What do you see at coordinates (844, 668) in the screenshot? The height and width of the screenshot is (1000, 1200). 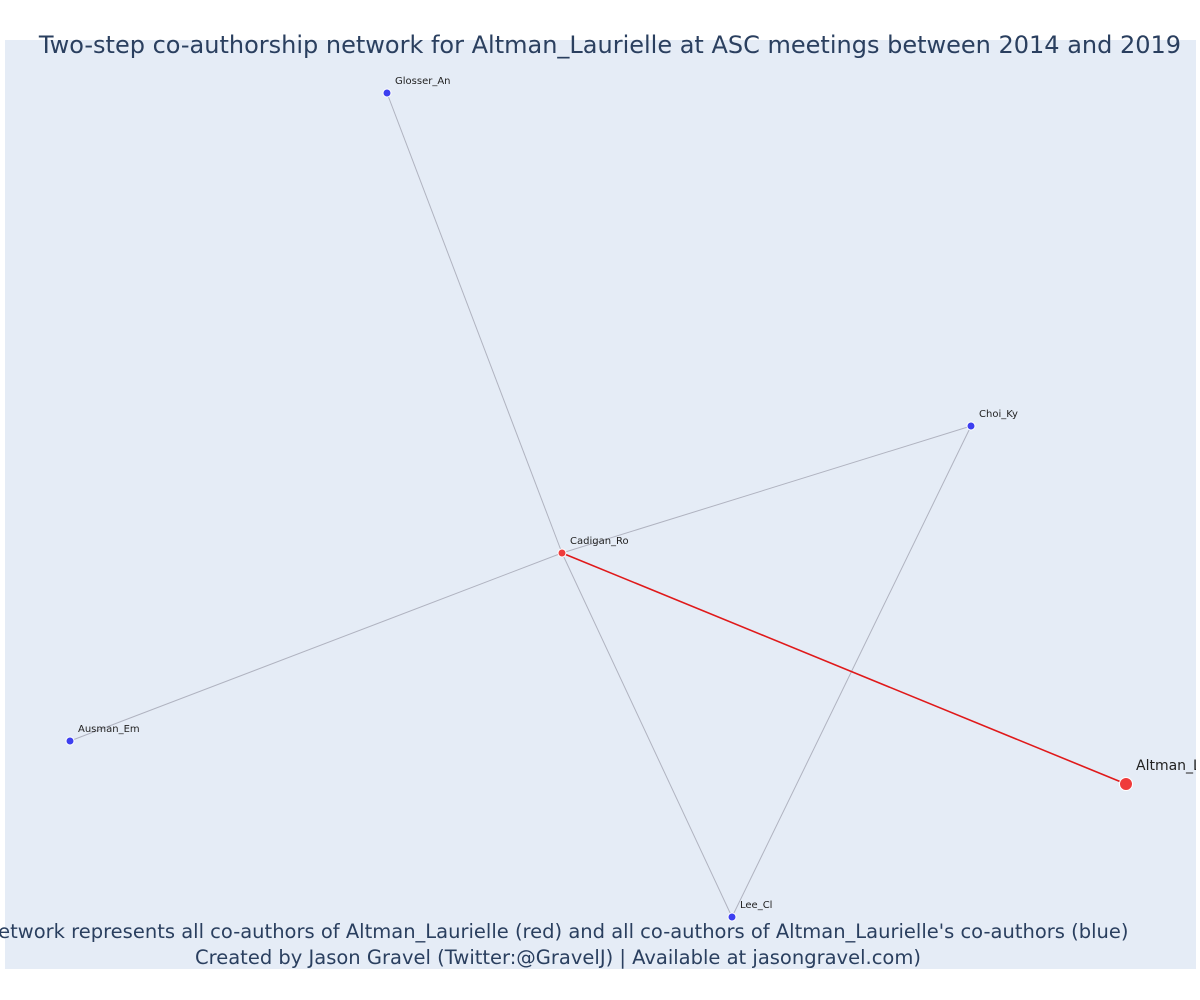 I see `edge-Cadigan_Ro-Altman_Laurielle` at bounding box center [844, 668].